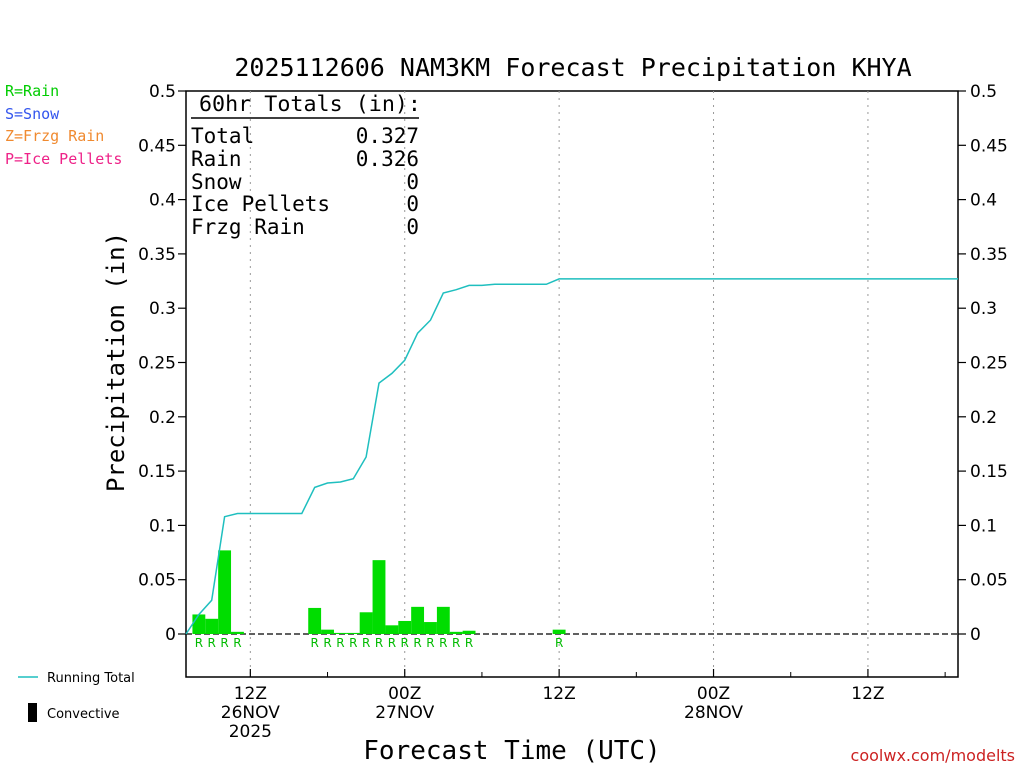 The width and height of the screenshot is (1024, 768). I want to click on y-axis-label: Precipitation (in), so click(116, 362).